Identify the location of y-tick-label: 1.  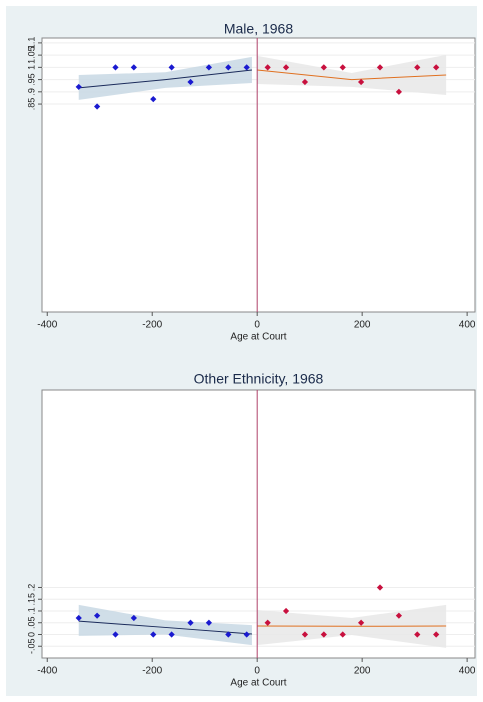
(31, 67).